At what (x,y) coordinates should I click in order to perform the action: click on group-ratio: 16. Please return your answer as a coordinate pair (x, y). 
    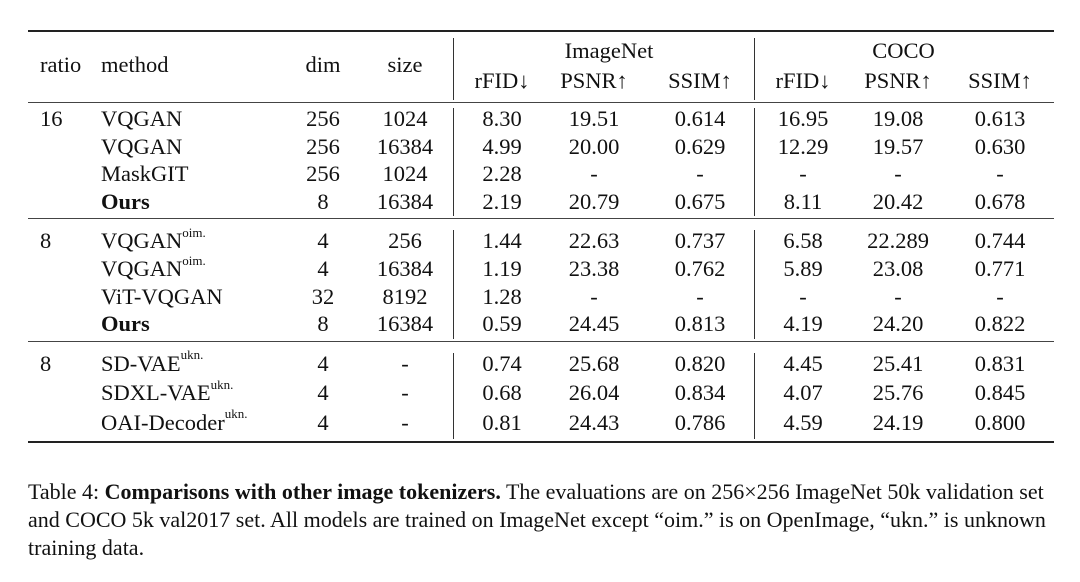
    Looking at the image, I should click on (51, 118).